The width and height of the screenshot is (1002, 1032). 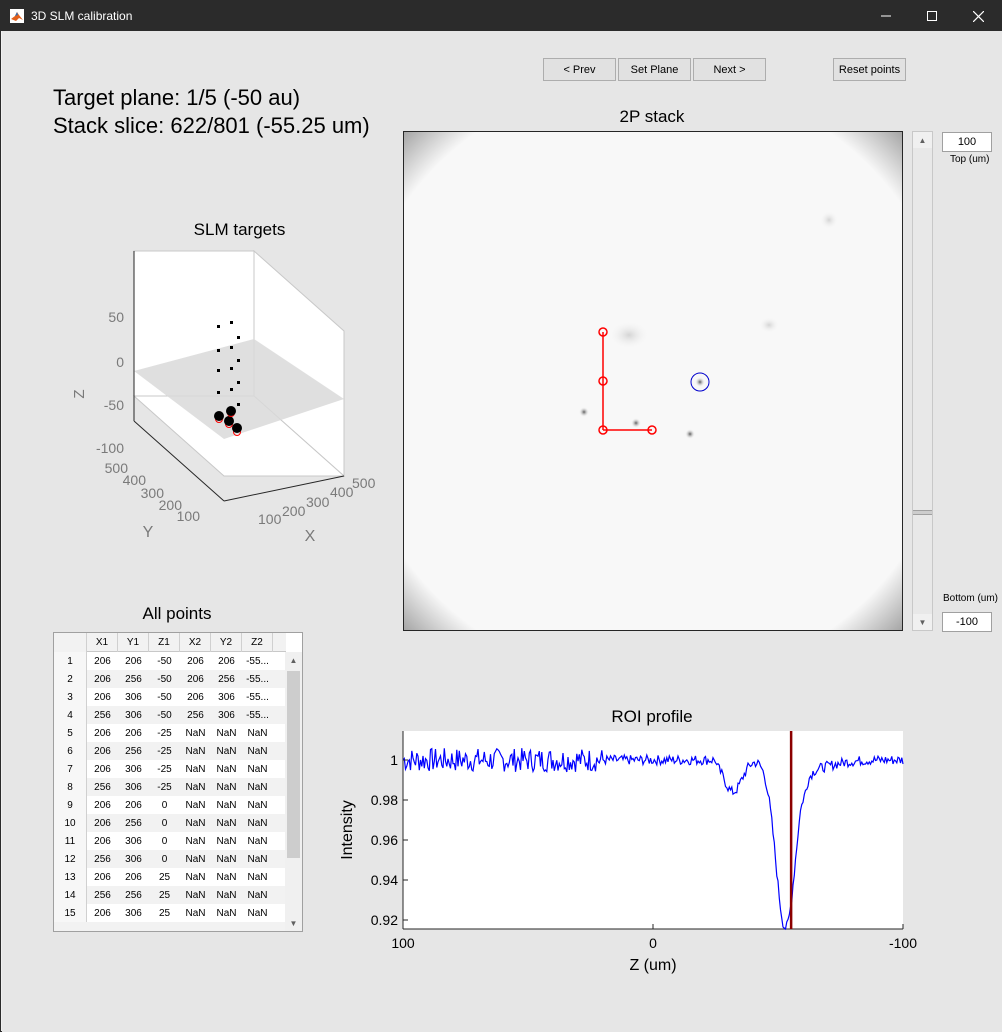 What do you see at coordinates (293, 923) in the screenshot?
I see `scroll-down-icon: ▼` at bounding box center [293, 923].